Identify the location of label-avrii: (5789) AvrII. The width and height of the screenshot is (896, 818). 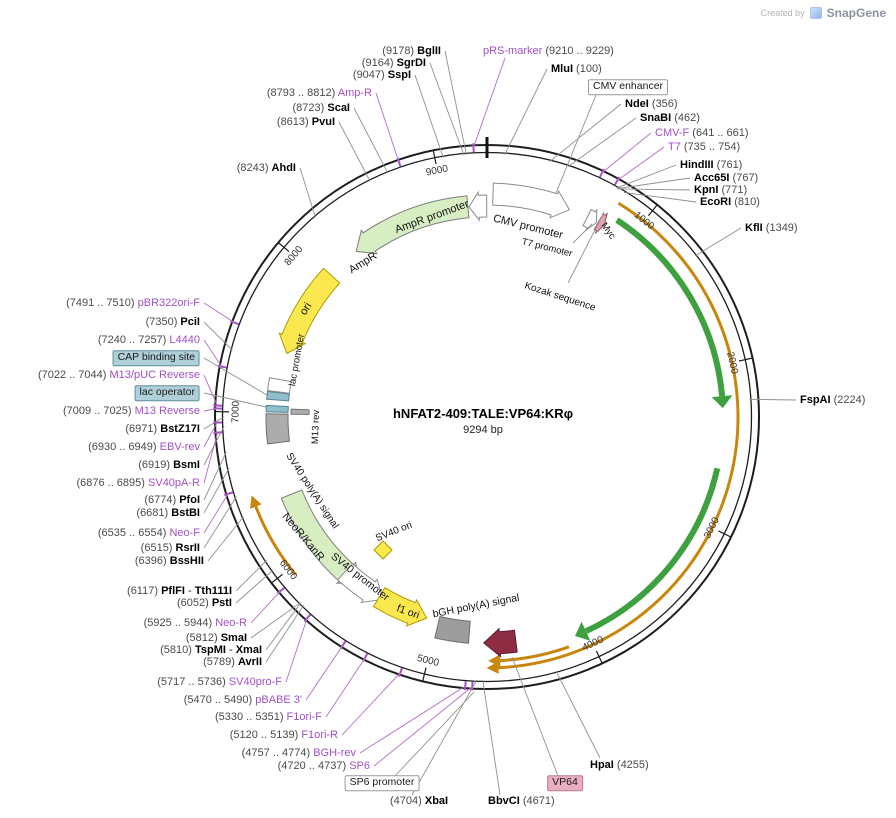
(232, 662).